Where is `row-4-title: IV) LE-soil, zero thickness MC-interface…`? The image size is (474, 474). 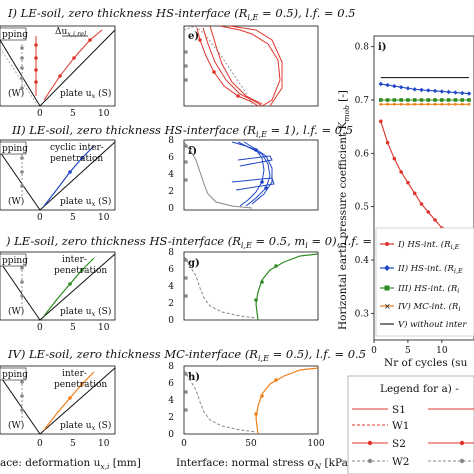 row-4-title: IV) LE-soil, zero thickness MC-interface… is located at coordinates (186, 355).